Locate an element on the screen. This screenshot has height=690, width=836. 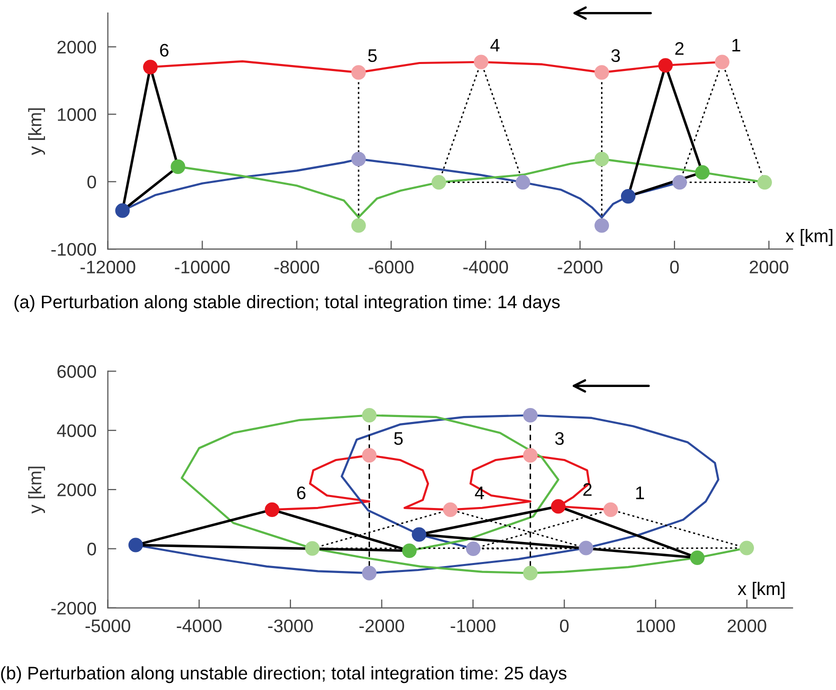
x-tick-label: -6000 is located at coordinates (391, 267).